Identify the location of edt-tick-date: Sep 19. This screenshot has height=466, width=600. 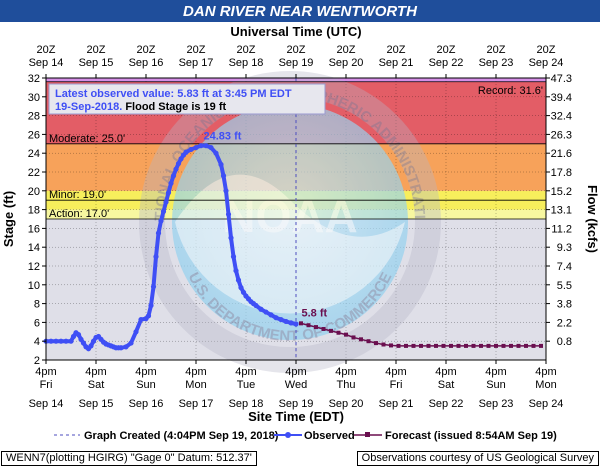
(296, 404).